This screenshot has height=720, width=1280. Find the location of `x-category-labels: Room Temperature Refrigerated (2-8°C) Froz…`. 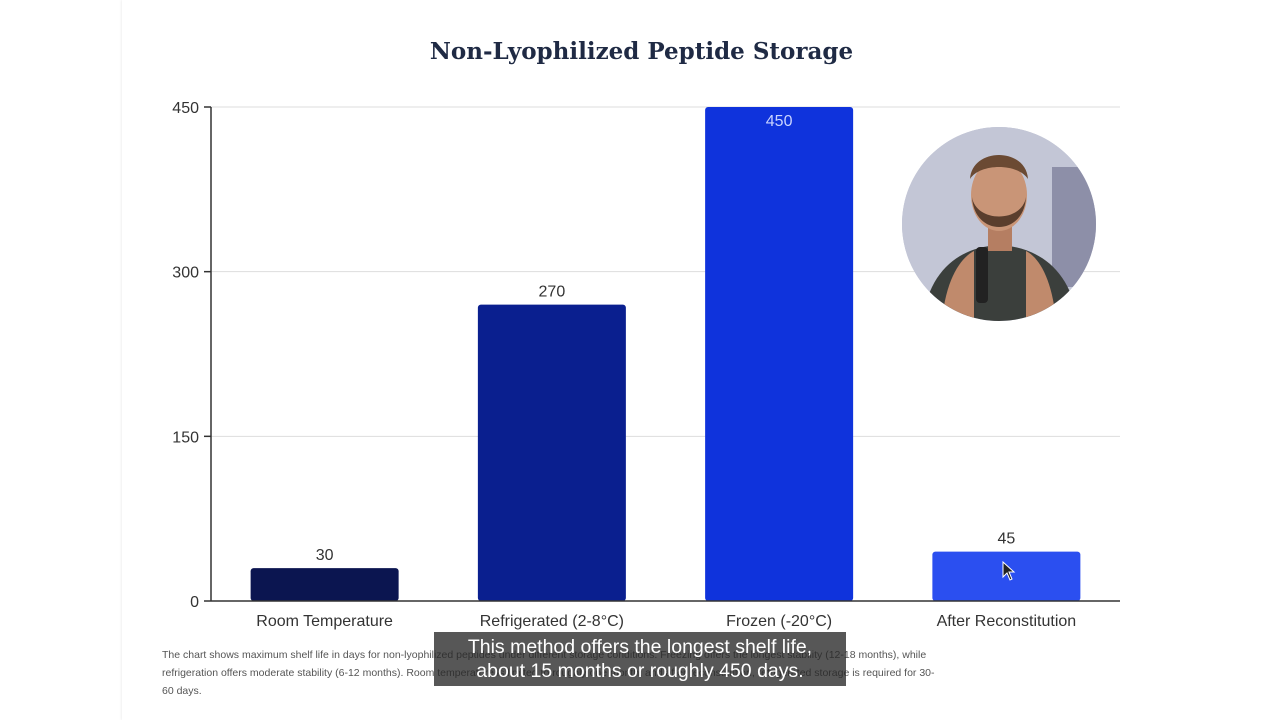

x-category-labels: Room Temperature Refrigerated (2-8°C) Froz… is located at coordinates (666, 621).